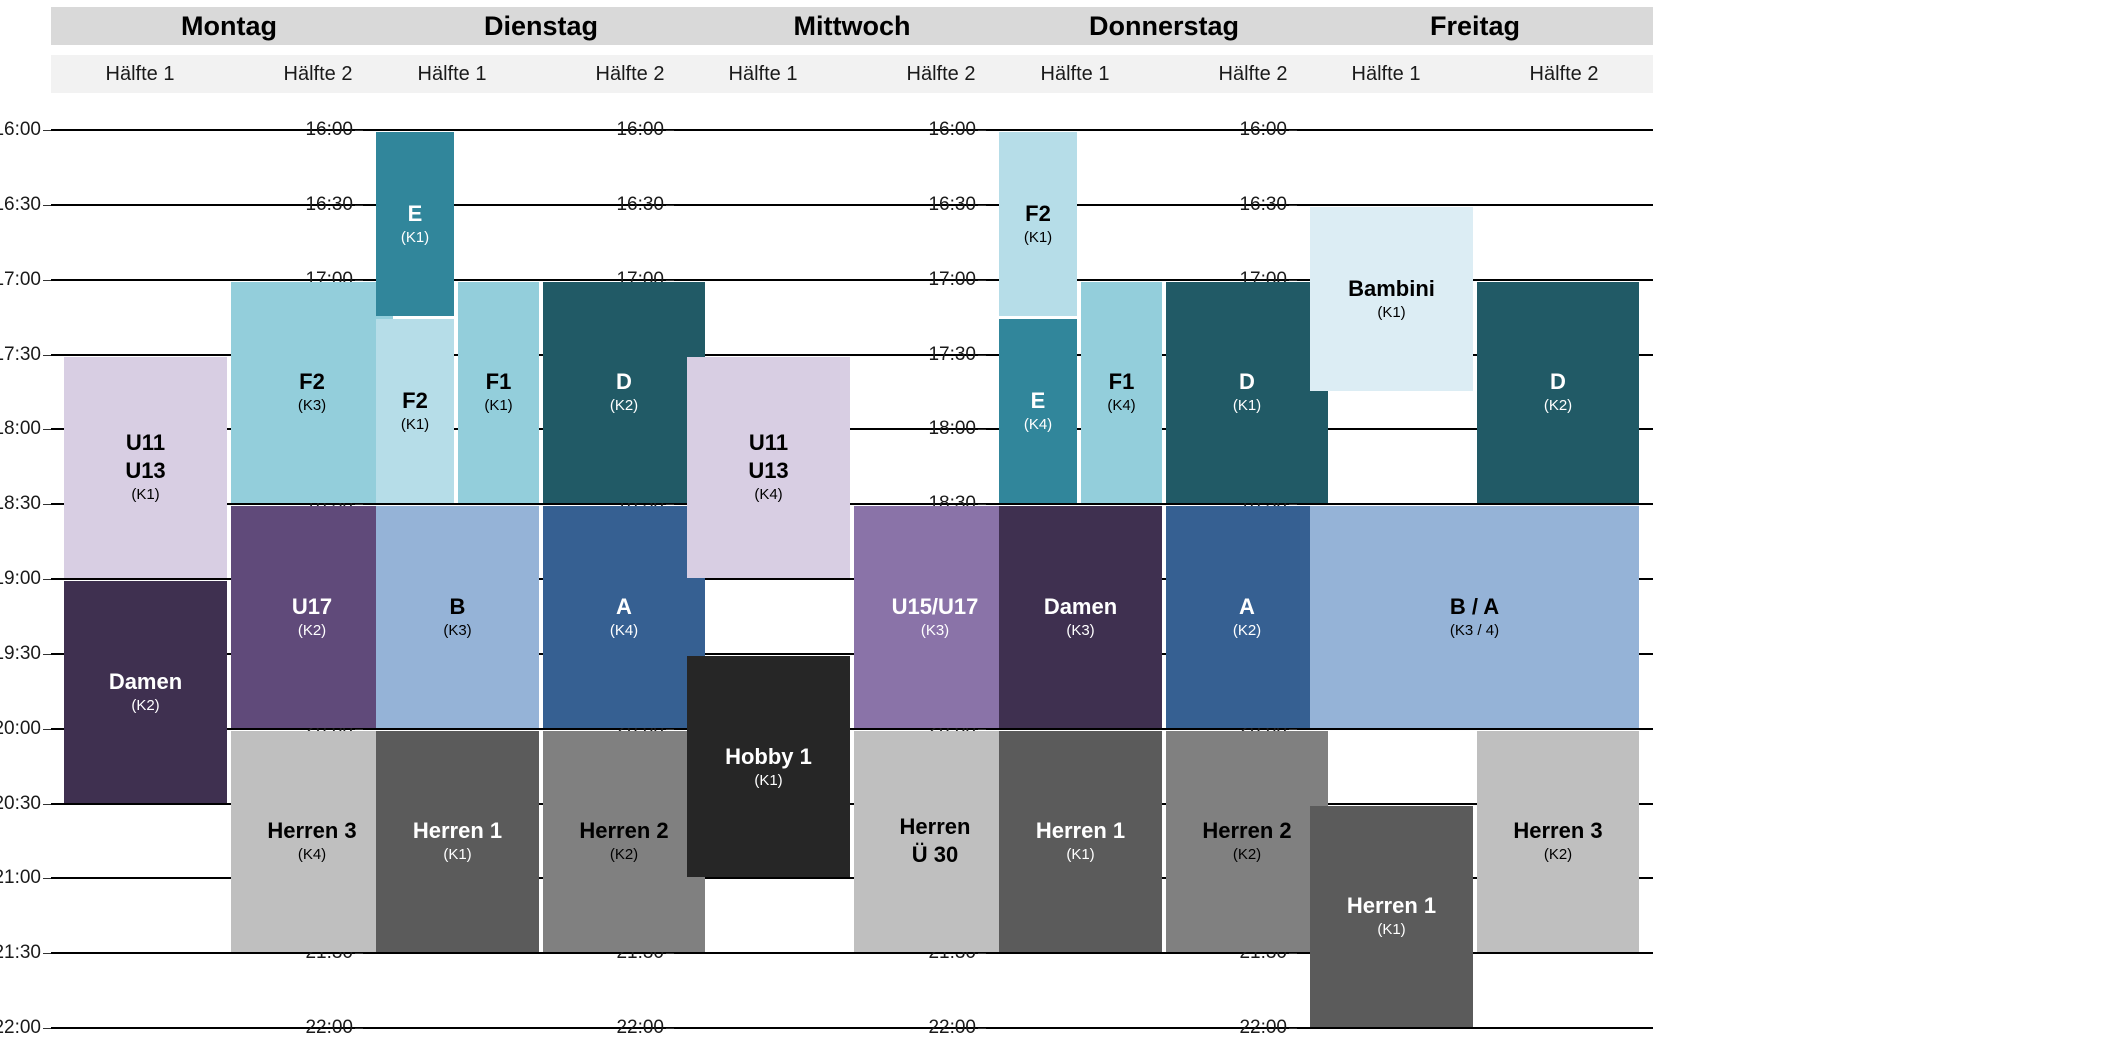 The width and height of the screenshot is (2107, 1039). Describe the element at coordinates (541, 74) in the screenshot. I see `half-header: Hälfte 1 Hälfte 2` at that location.